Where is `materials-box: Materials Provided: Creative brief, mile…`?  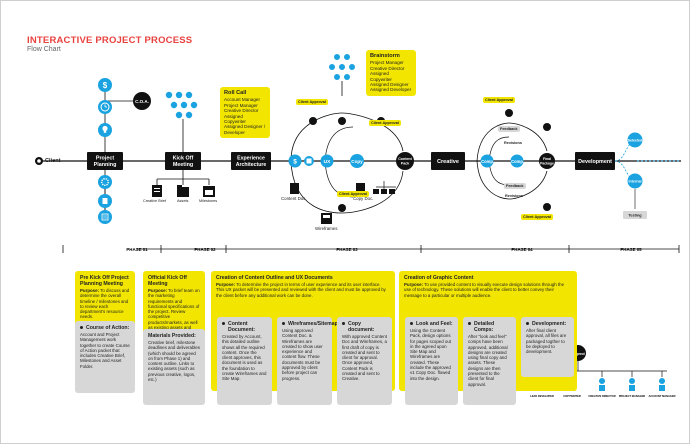 materials-box: Materials Provided: Creative brief, mile… is located at coordinates (174, 367).